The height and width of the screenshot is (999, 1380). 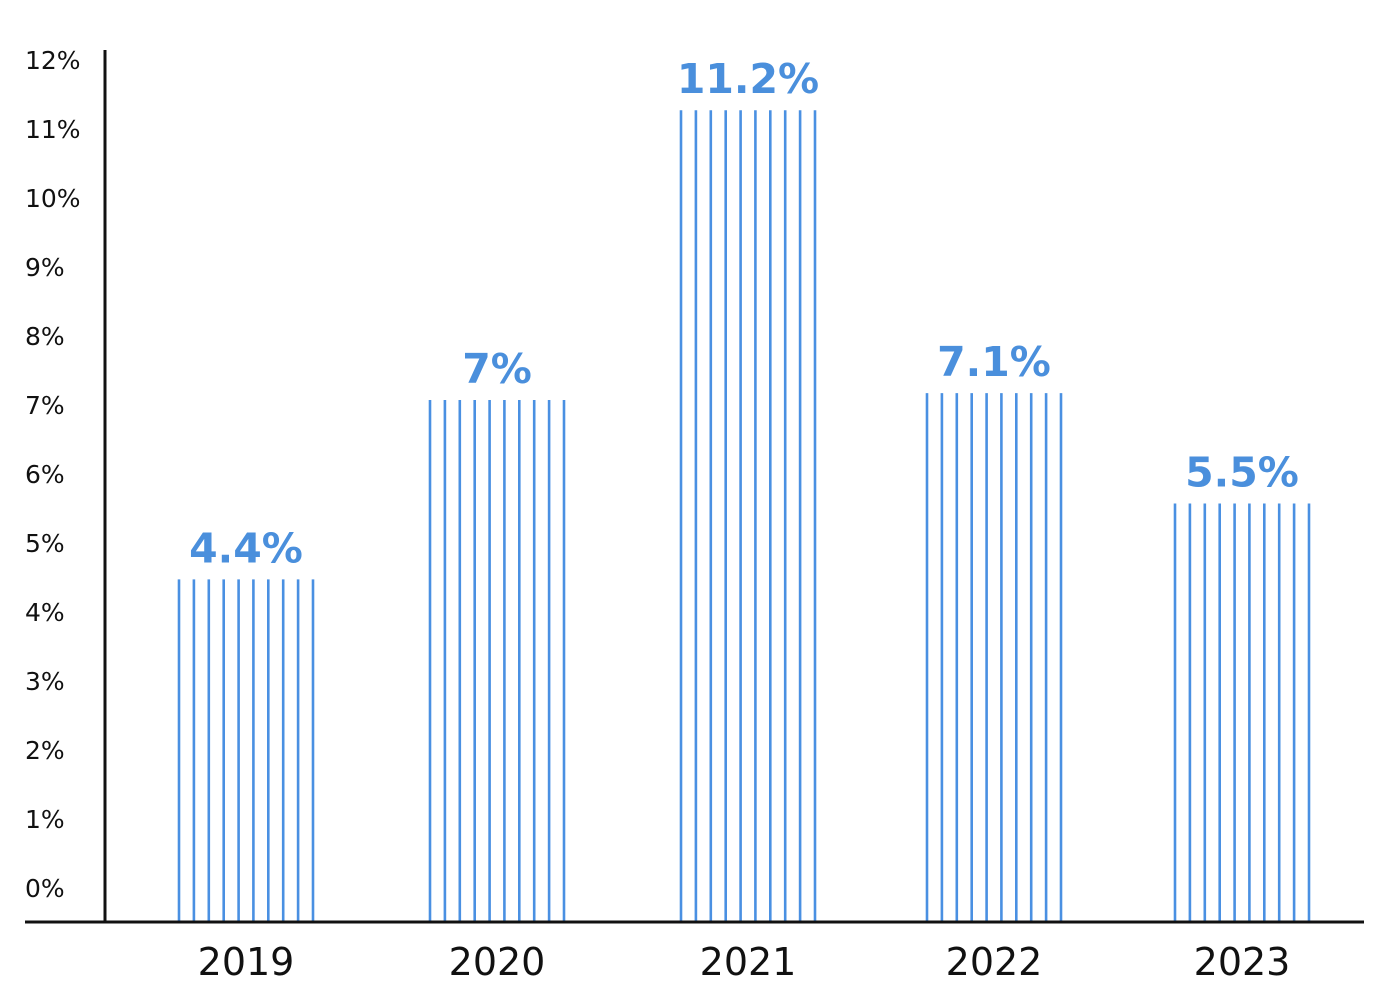 What do you see at coordinates (45, 267) in the screenshot?
I see `y-tick-label: 9%` at bounding box center [45, 267].